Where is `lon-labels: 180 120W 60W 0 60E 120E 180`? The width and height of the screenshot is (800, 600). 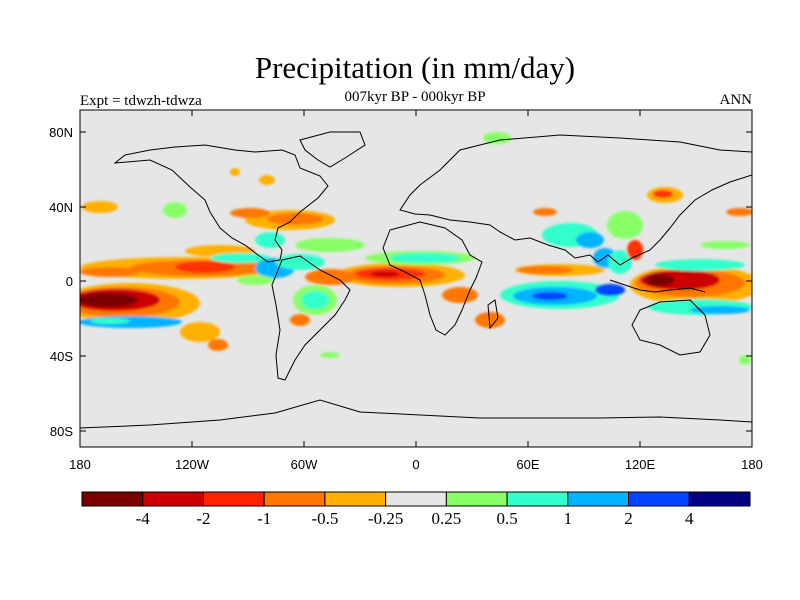 lon-labels: 180 120W 60W 0 60E 120E 180 is located at coordinates (416, 464).